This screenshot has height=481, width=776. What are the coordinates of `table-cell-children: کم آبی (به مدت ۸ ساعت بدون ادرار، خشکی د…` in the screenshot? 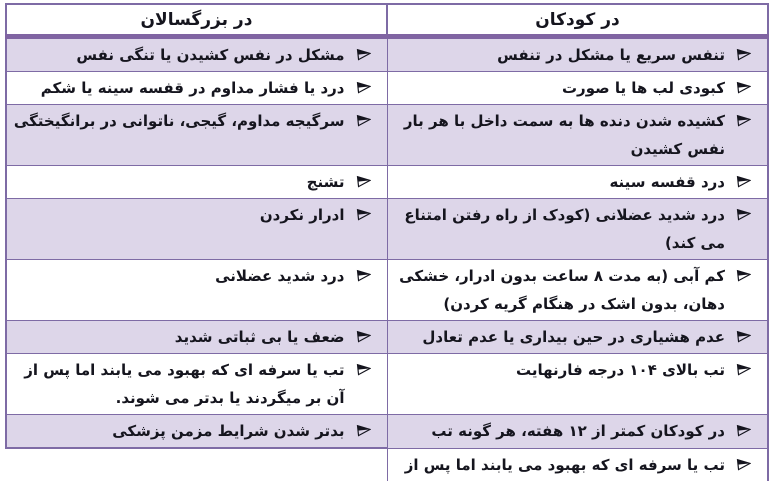 It's located at (577, 290).